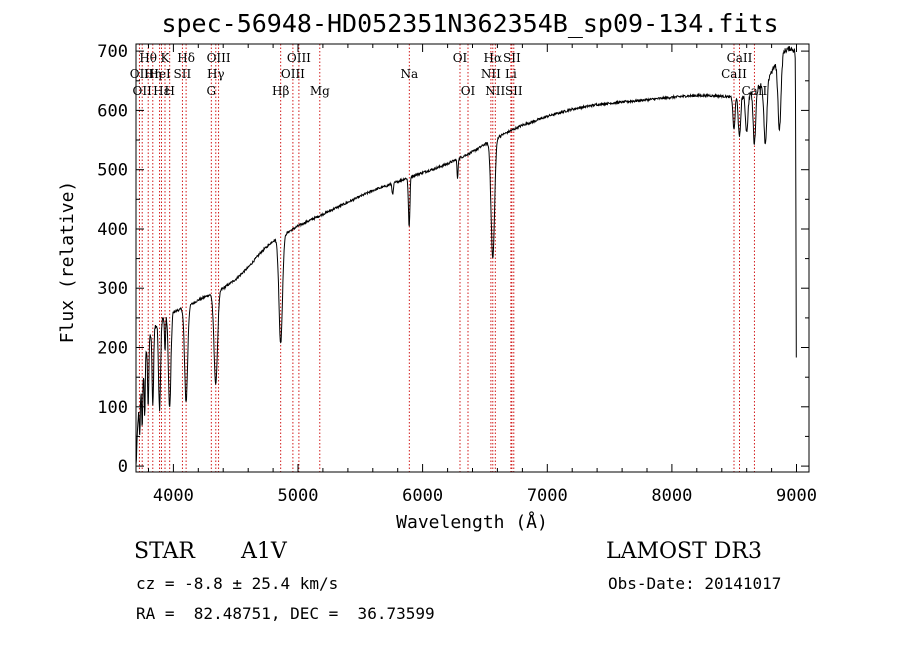 This screenshot has width=900, height=649. Describe the element at coordinates (237, 583) in the screenshot. I see `redshift-text: cz = -8.8 ± 25.4 km/s` at that location.